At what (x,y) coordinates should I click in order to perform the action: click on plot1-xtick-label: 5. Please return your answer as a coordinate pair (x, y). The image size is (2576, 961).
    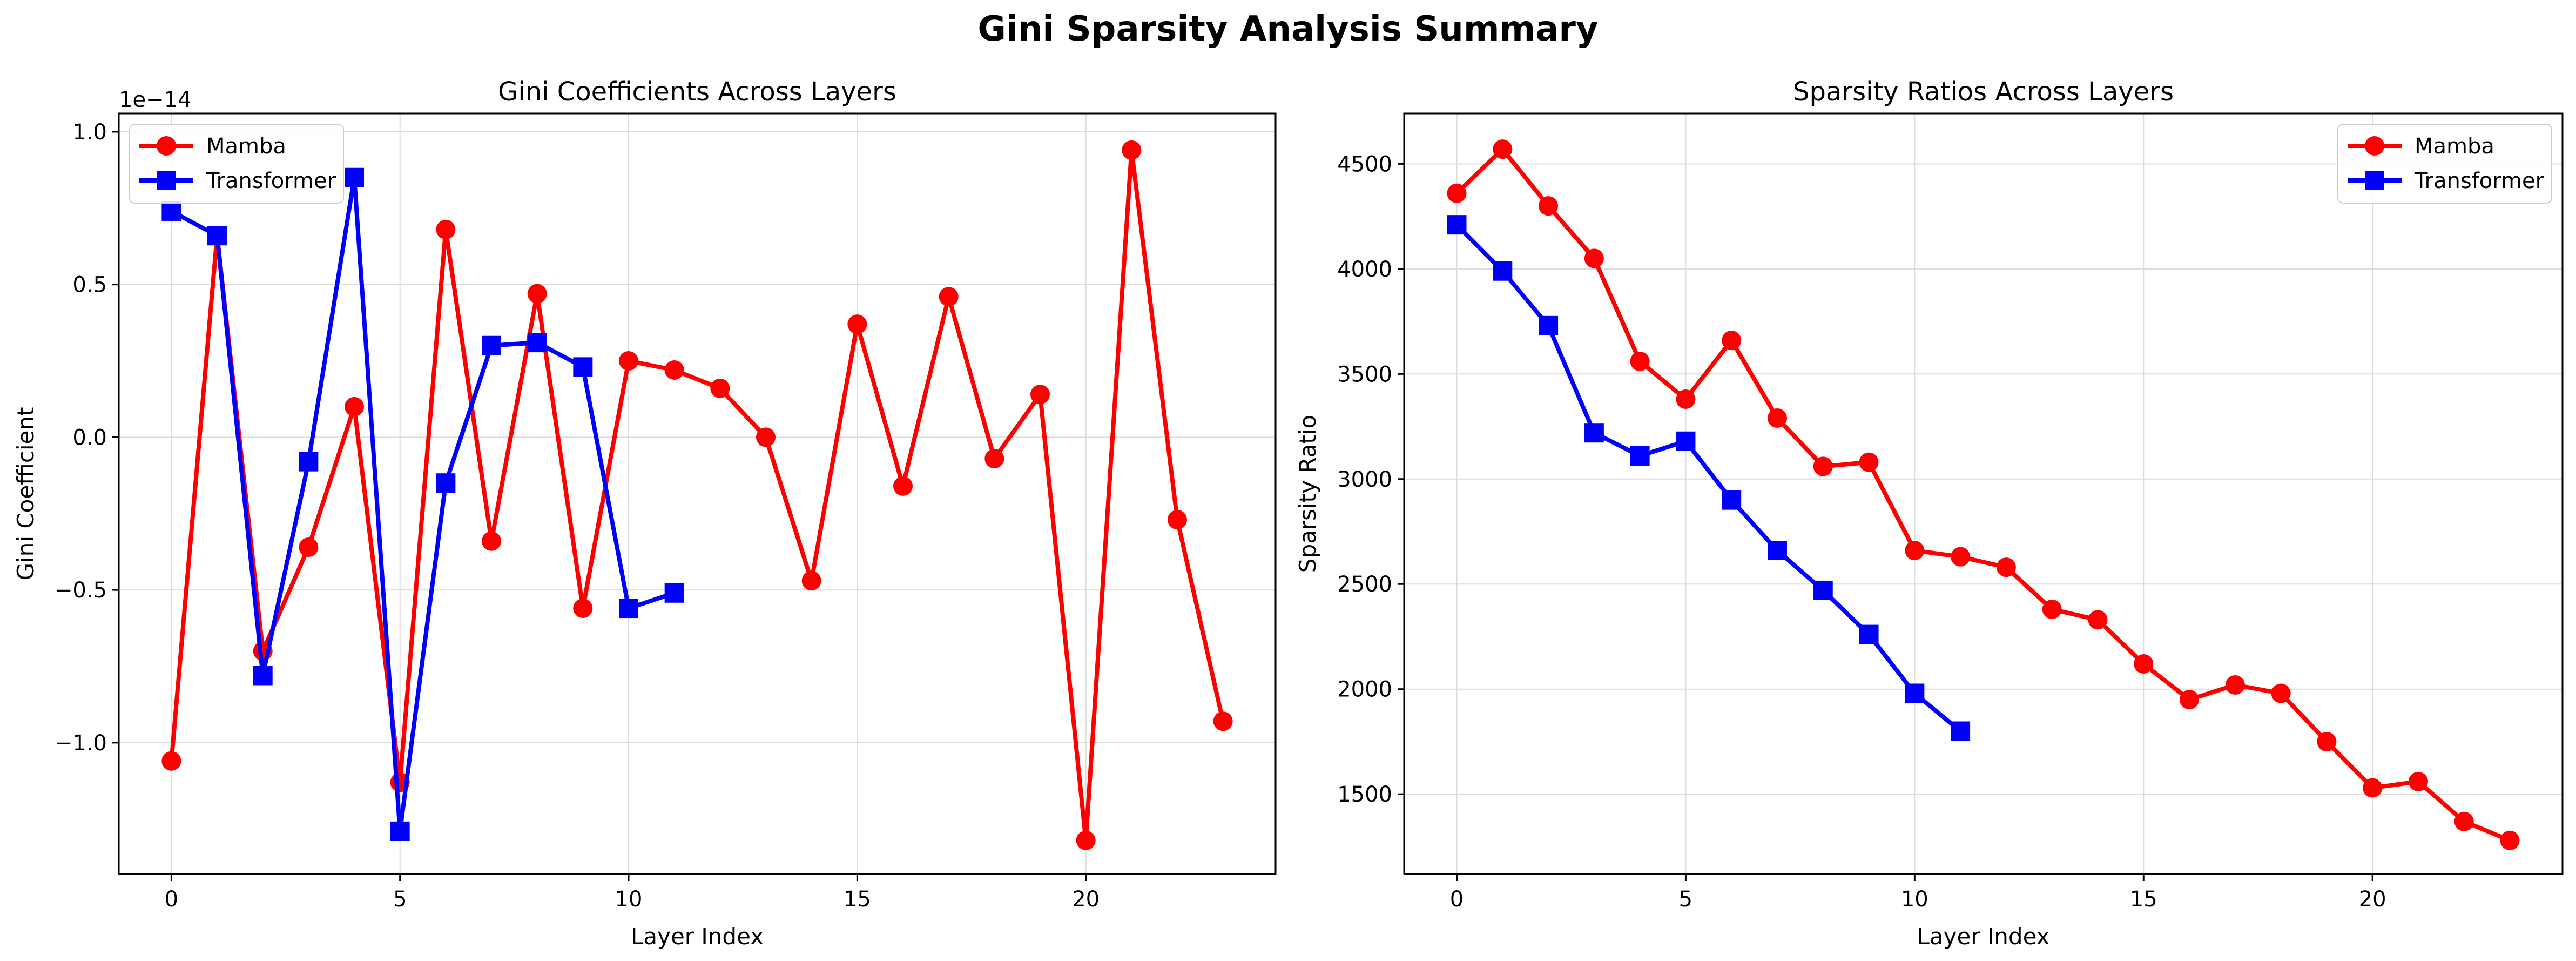
    Looking at the image, I should click on (1685, 899).